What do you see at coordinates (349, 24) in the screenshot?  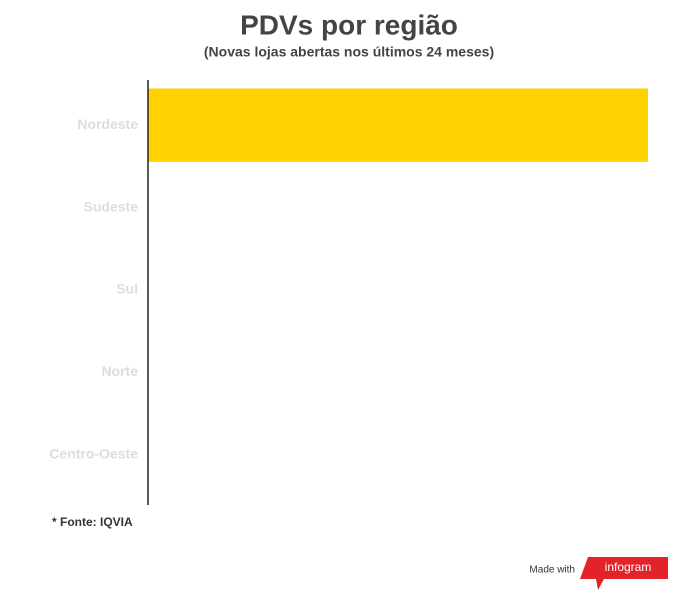 I see `chart-title: PDVs por região` at bounding box center [349, 24].